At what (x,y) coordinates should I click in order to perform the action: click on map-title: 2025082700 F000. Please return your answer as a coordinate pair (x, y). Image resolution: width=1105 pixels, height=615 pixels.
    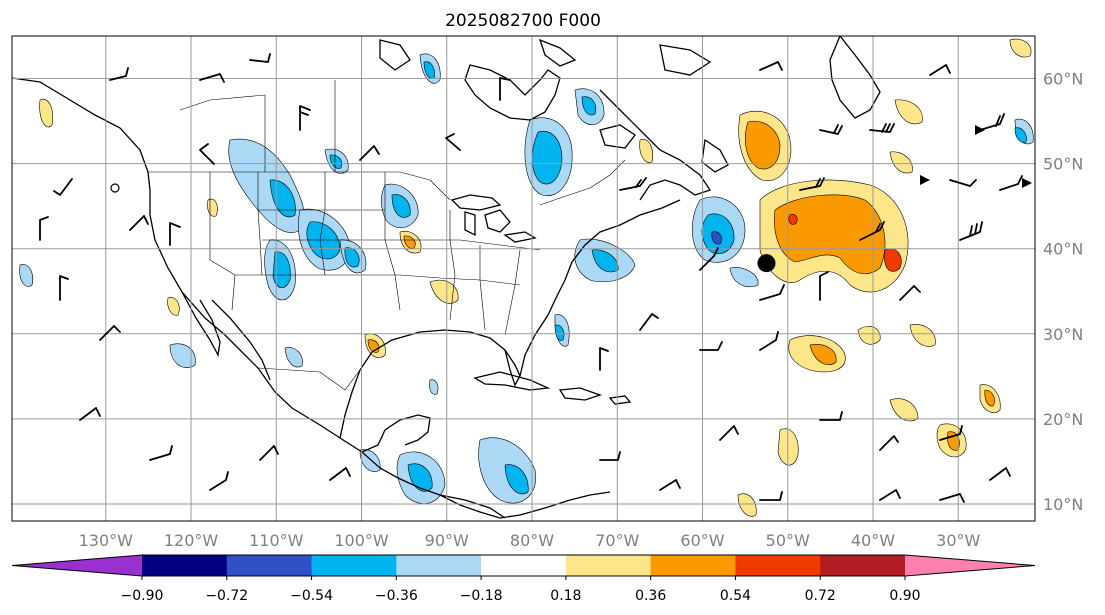
    Looking at the image, I should click on (523, 21).